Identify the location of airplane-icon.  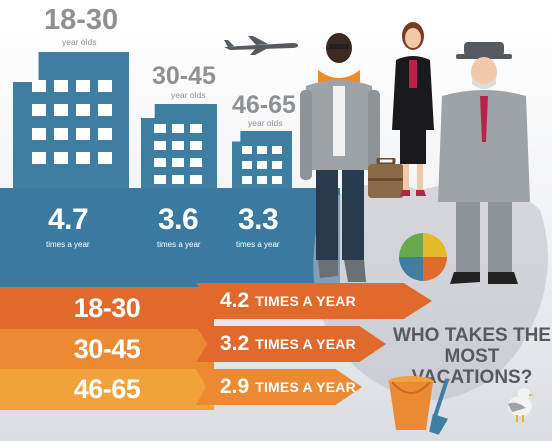
(261, 45).